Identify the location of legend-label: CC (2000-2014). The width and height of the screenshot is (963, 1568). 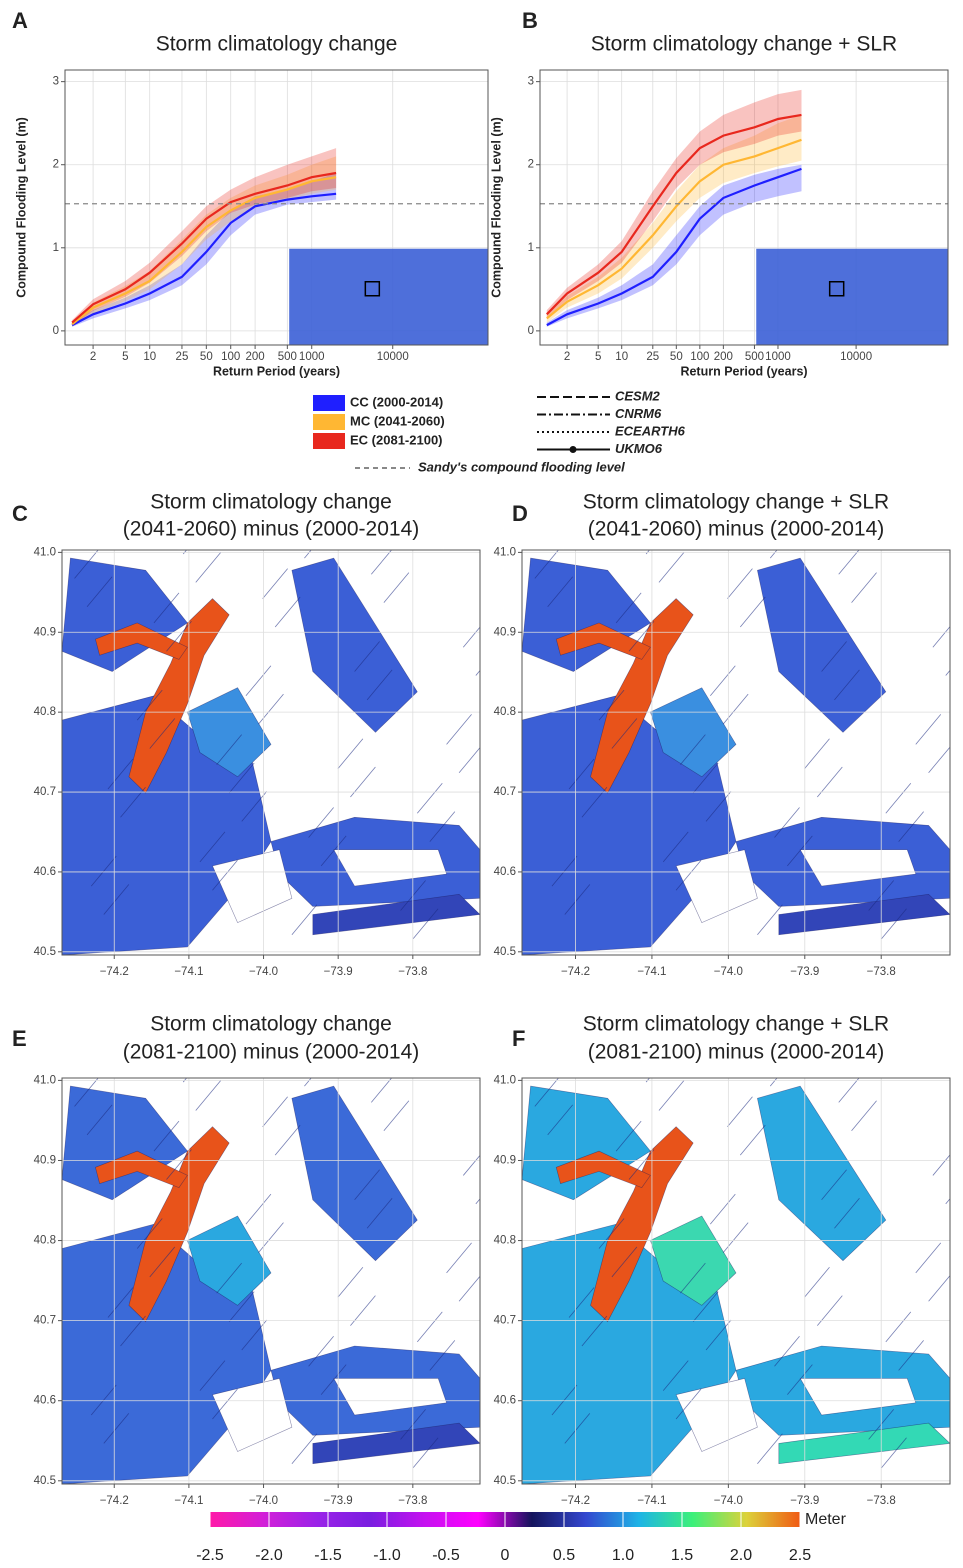
(396, 401).